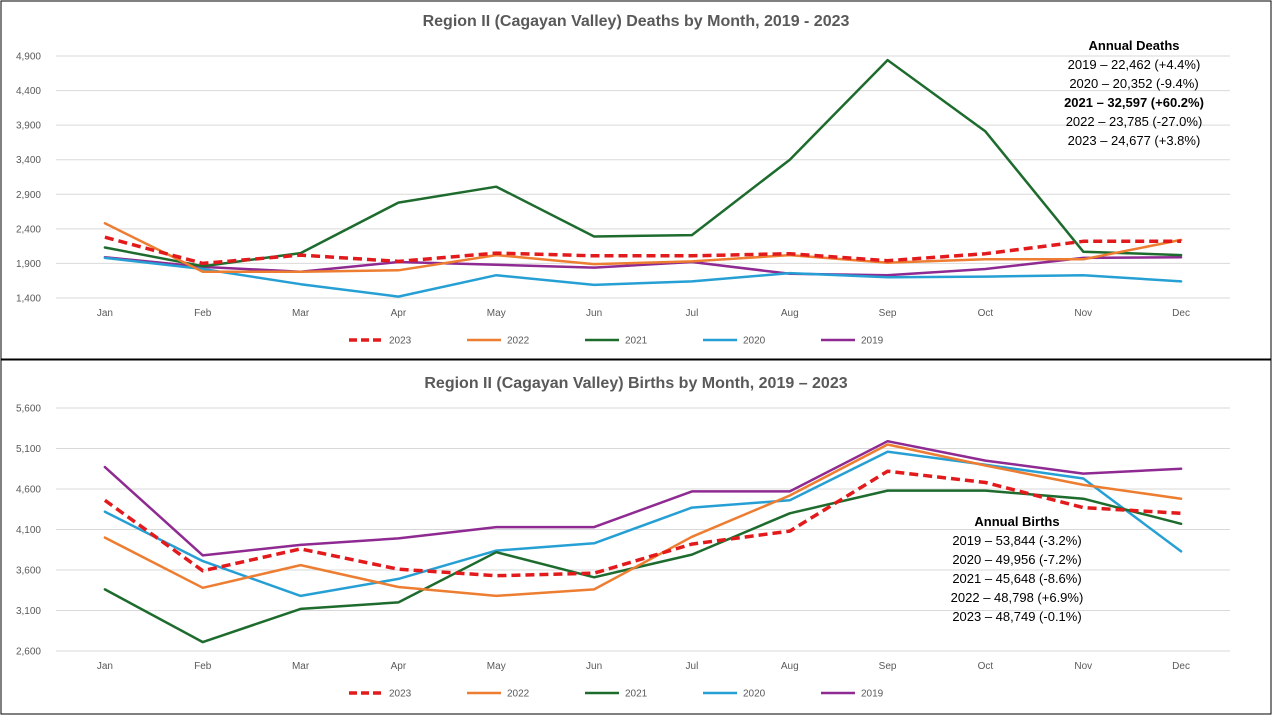  What do you see at coordinates (872, 341) in the screenshot?
I see `deaths-legend-label: 2019` at bounding box center [872, 341].